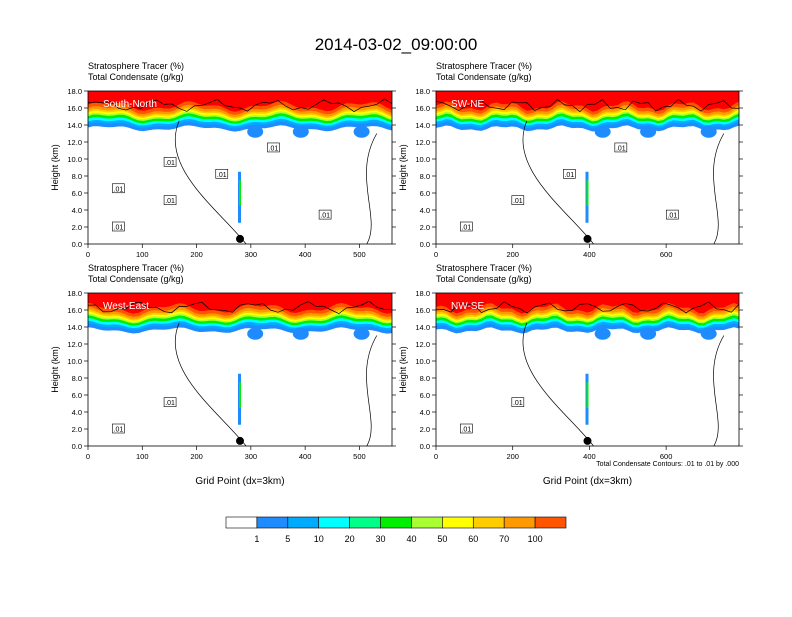 The image size is (792, 617). What do you see at coordinates (130, 104) in the screenshot?
I see `panel-label: South-North` at bounding box center [130, 104].